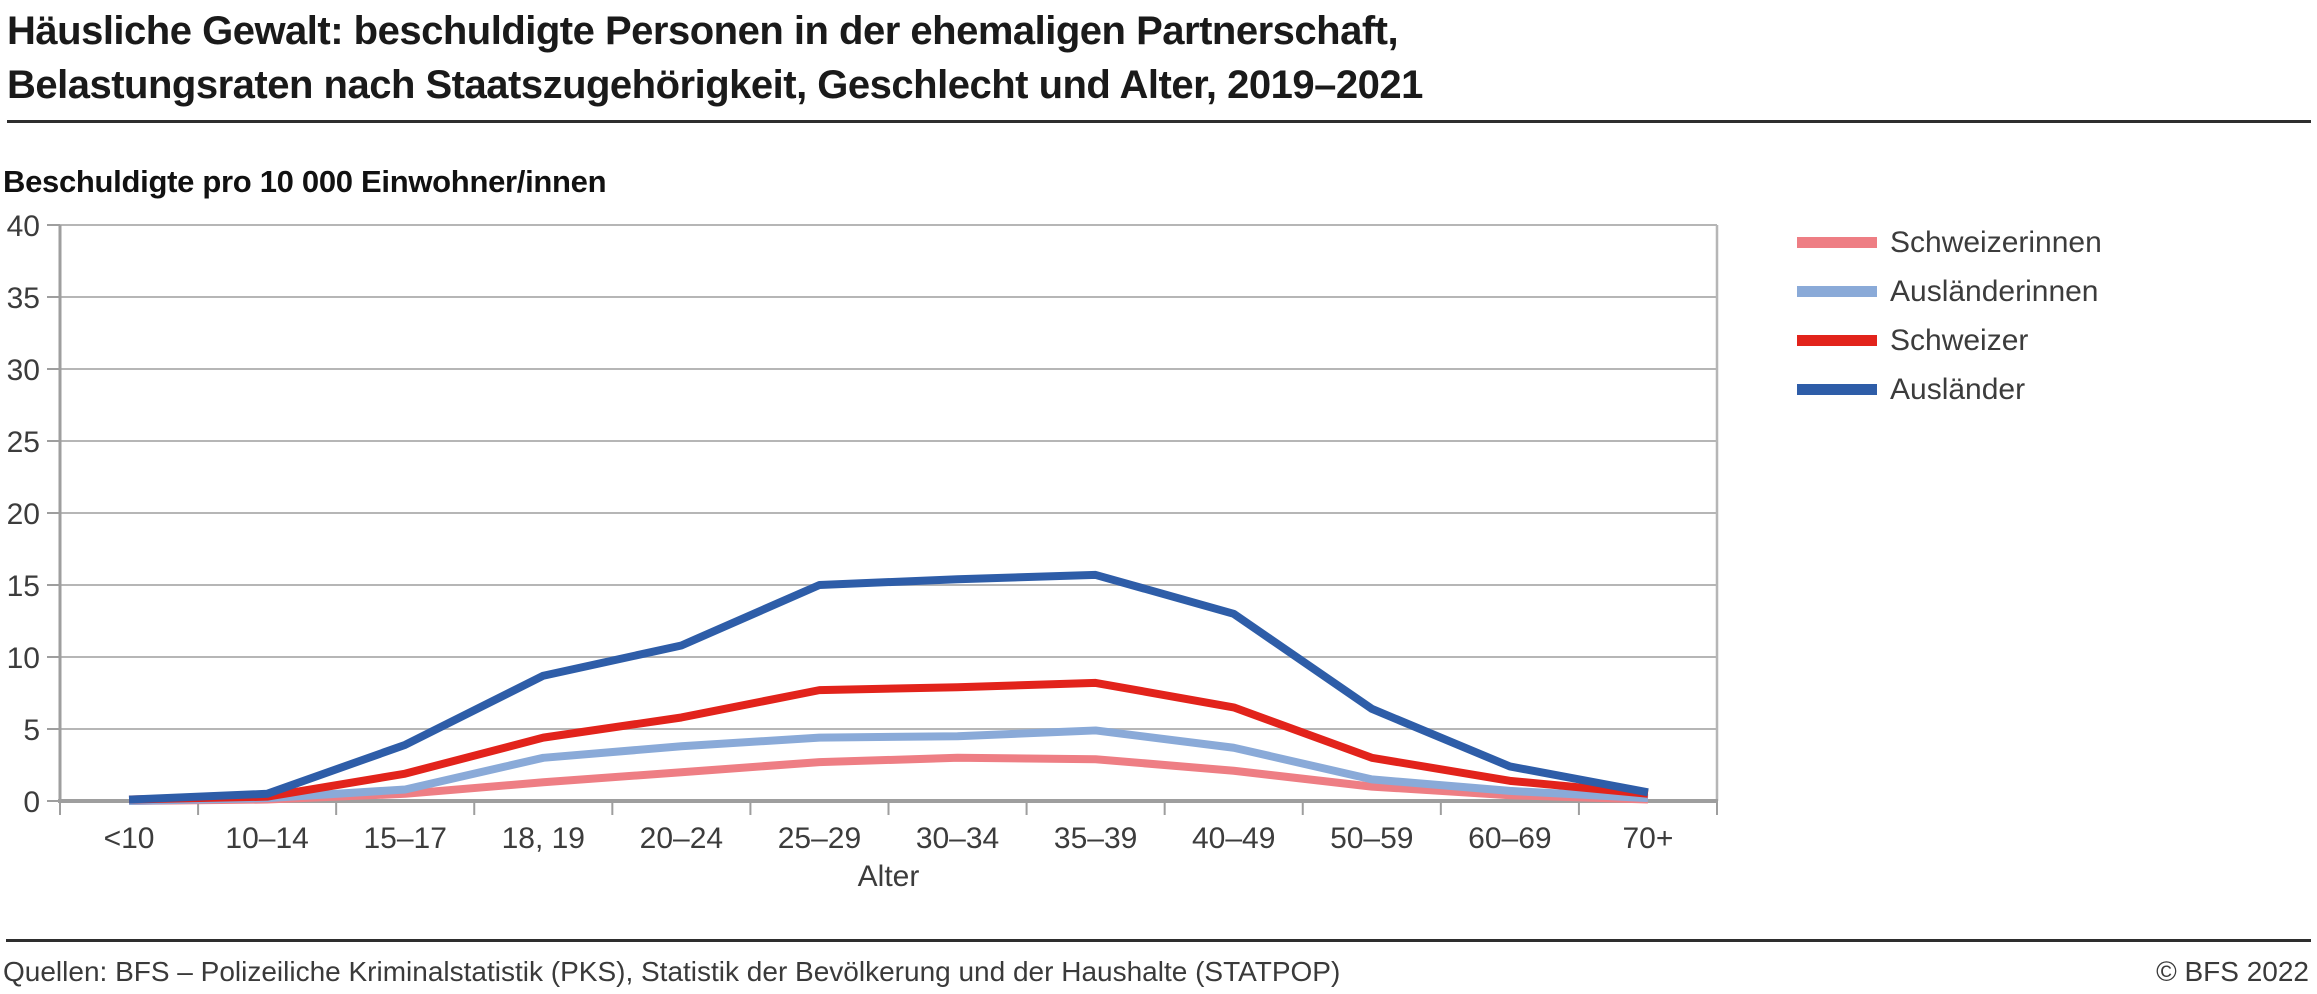 This screenshot has height=994, width=2317. Describe the element at coordinates (23, 442) in the screenshot. I see `y-tick-label: 25` at that location.